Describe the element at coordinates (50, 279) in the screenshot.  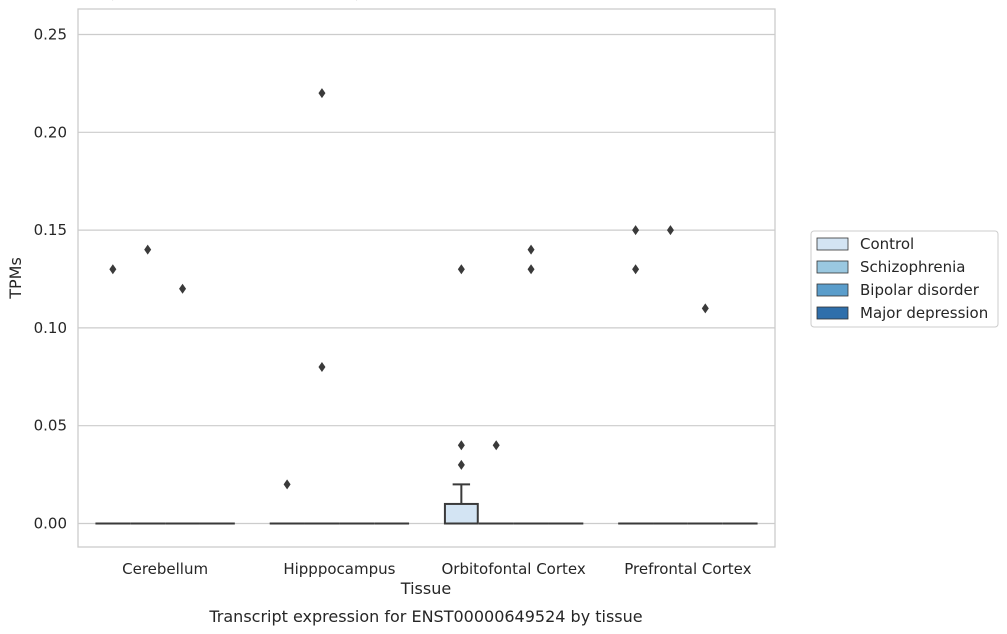
I see `y-tick-labels: 0.00 0.05 0.10 0.15 0.20 0.25` at that location.